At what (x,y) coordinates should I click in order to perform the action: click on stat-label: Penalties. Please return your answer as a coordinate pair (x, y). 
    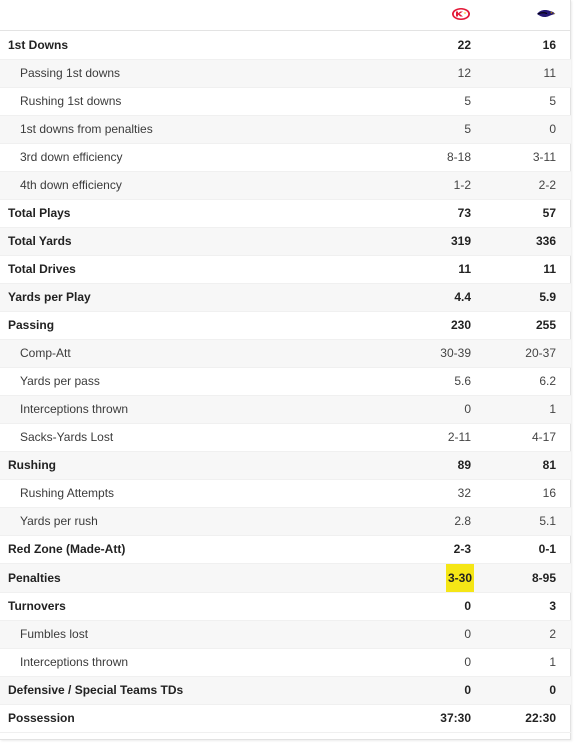
    Looking at the image, I should click on (200, 577).